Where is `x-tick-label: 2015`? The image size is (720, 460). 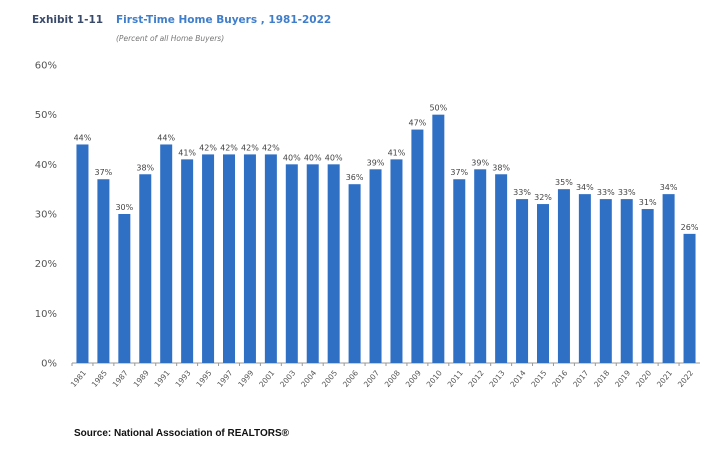
x-tick-label: 2015 is located at coordinates (538, 378).